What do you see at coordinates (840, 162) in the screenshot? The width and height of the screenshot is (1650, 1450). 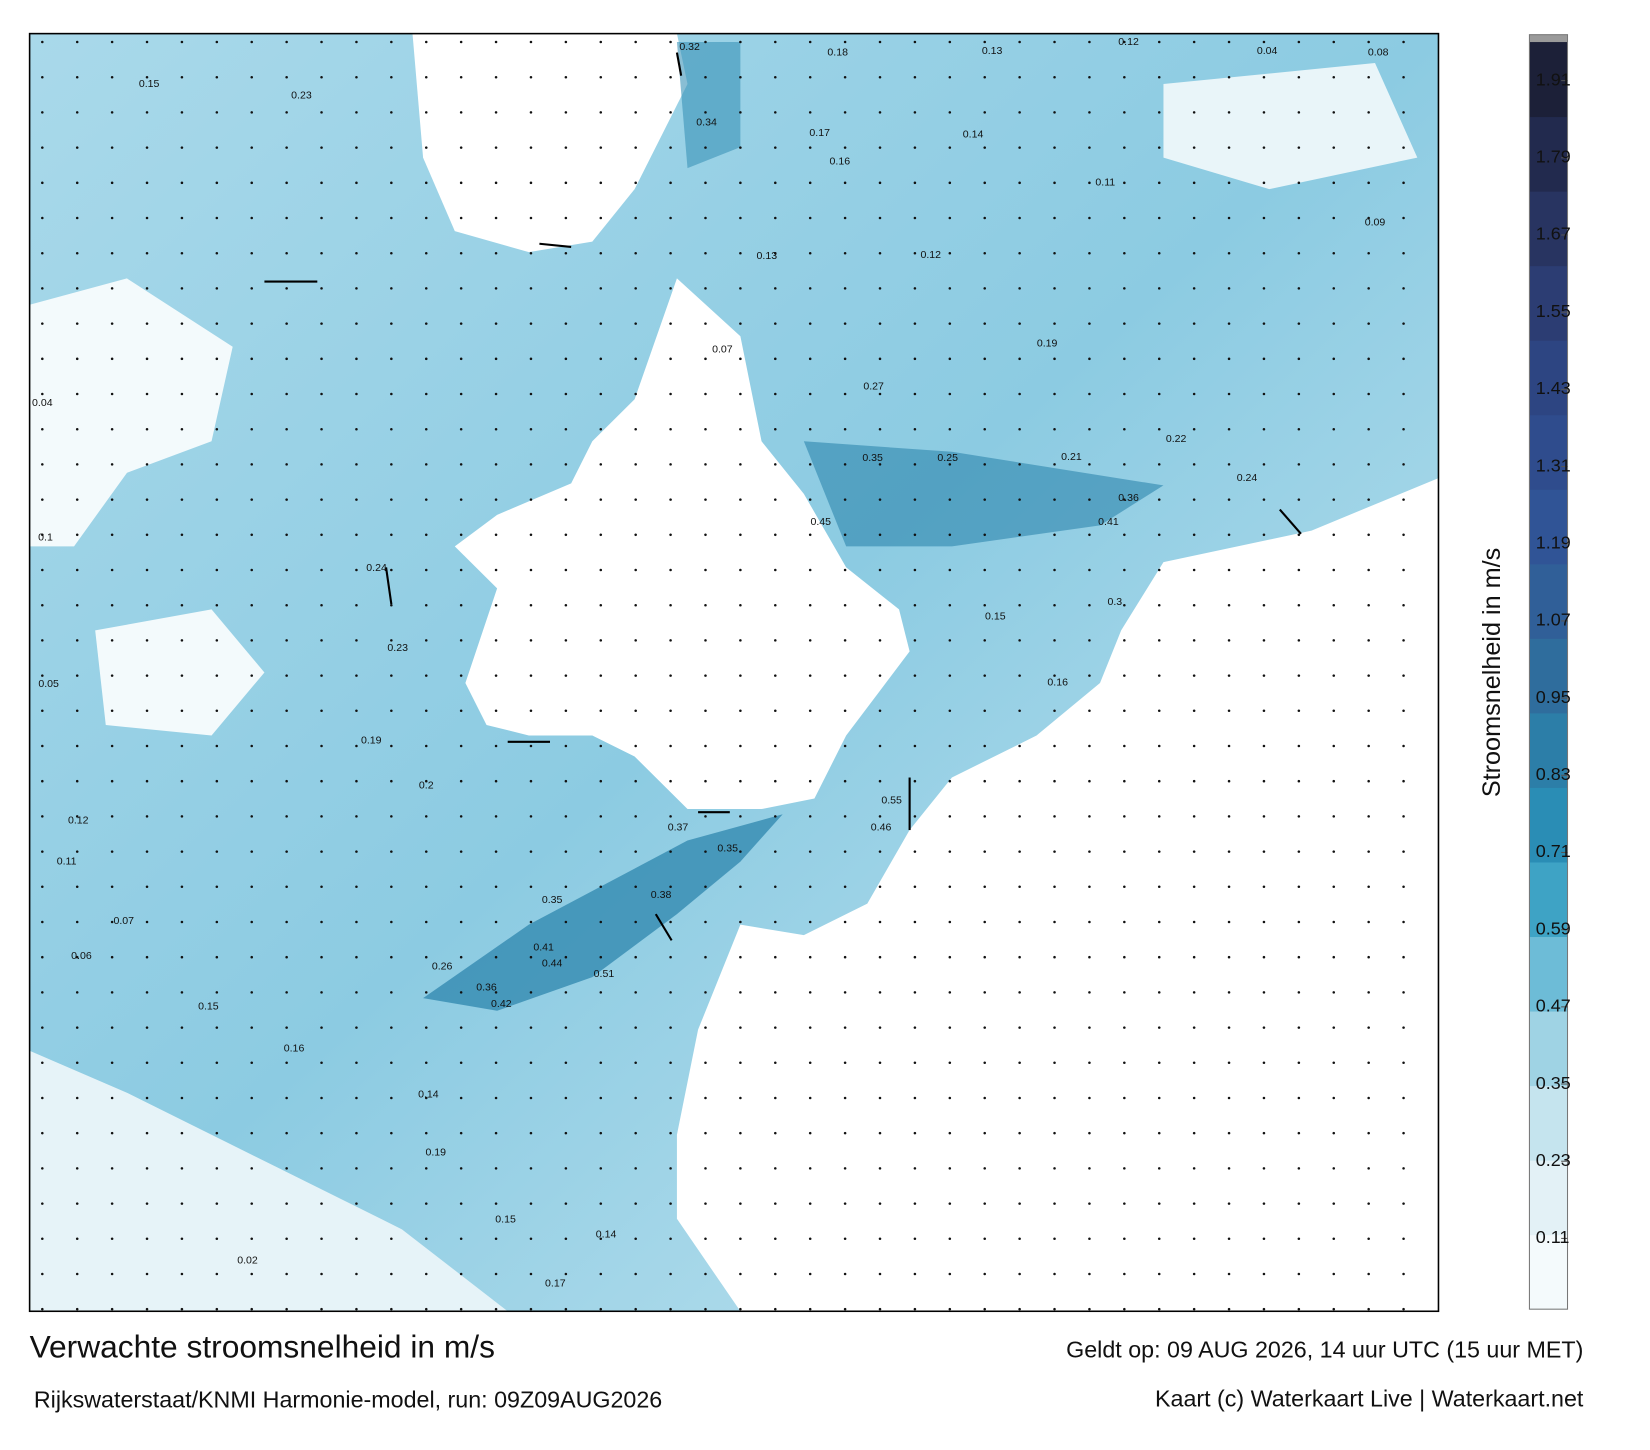 I see `speed-label: 0.16` at bounding box center [840, 162].